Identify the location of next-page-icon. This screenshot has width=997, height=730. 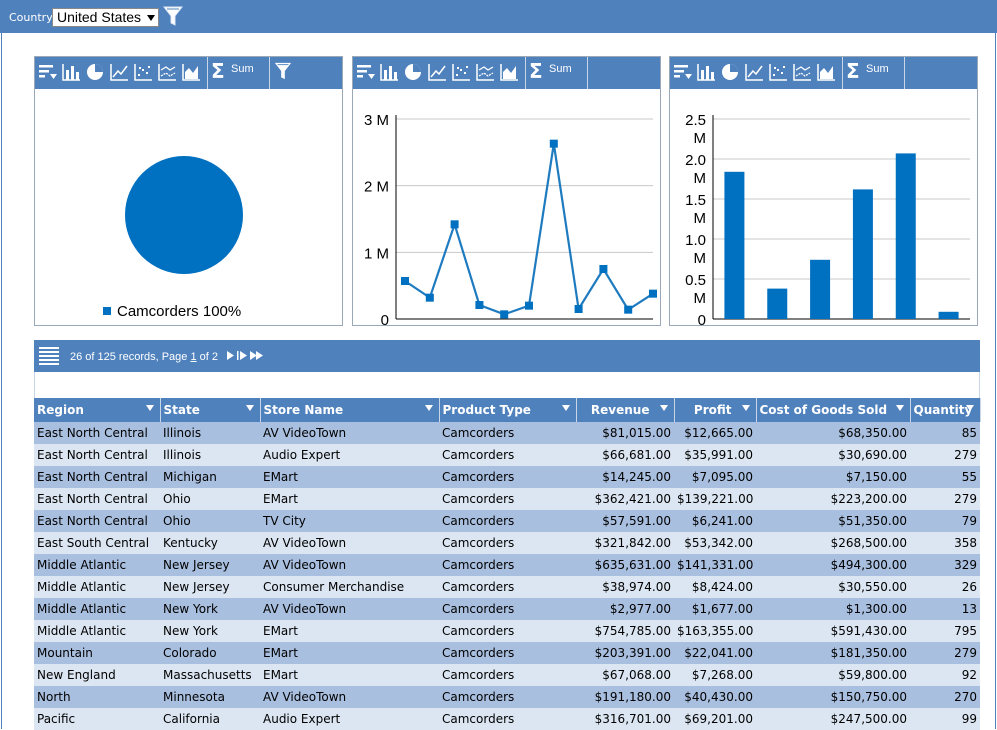
(230, 355).